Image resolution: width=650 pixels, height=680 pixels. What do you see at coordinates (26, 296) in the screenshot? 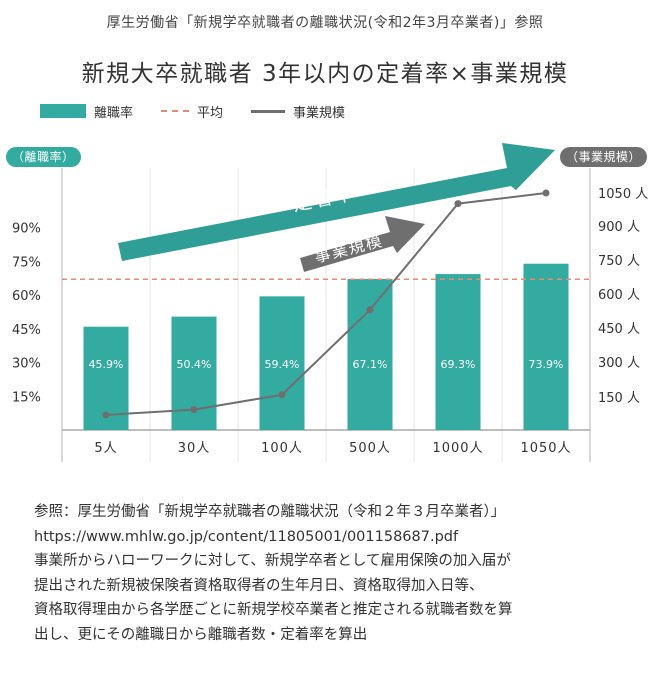
I see `left-tick-label: 60%` at bounding box center [26, 296].